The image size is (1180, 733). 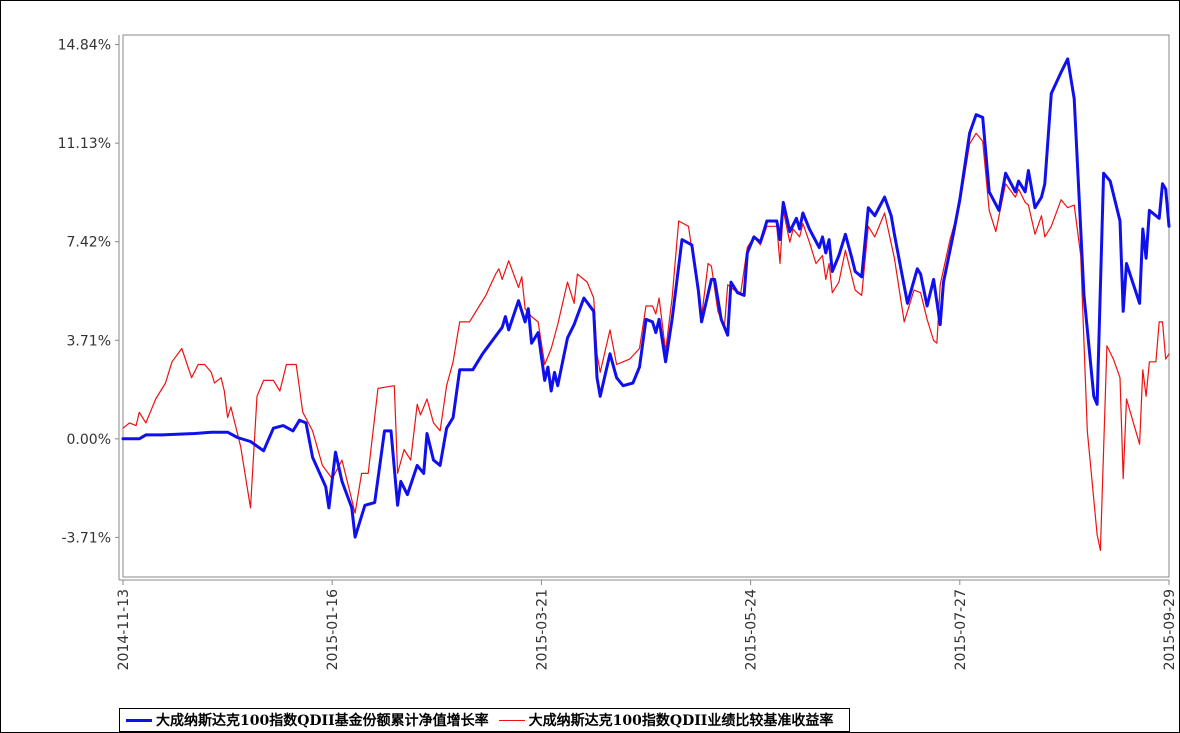 I want to click on legend-item-benchmark: 大成纳斯达克100指数QDII业绩比较基准收益率, so click(x=666, y=720).